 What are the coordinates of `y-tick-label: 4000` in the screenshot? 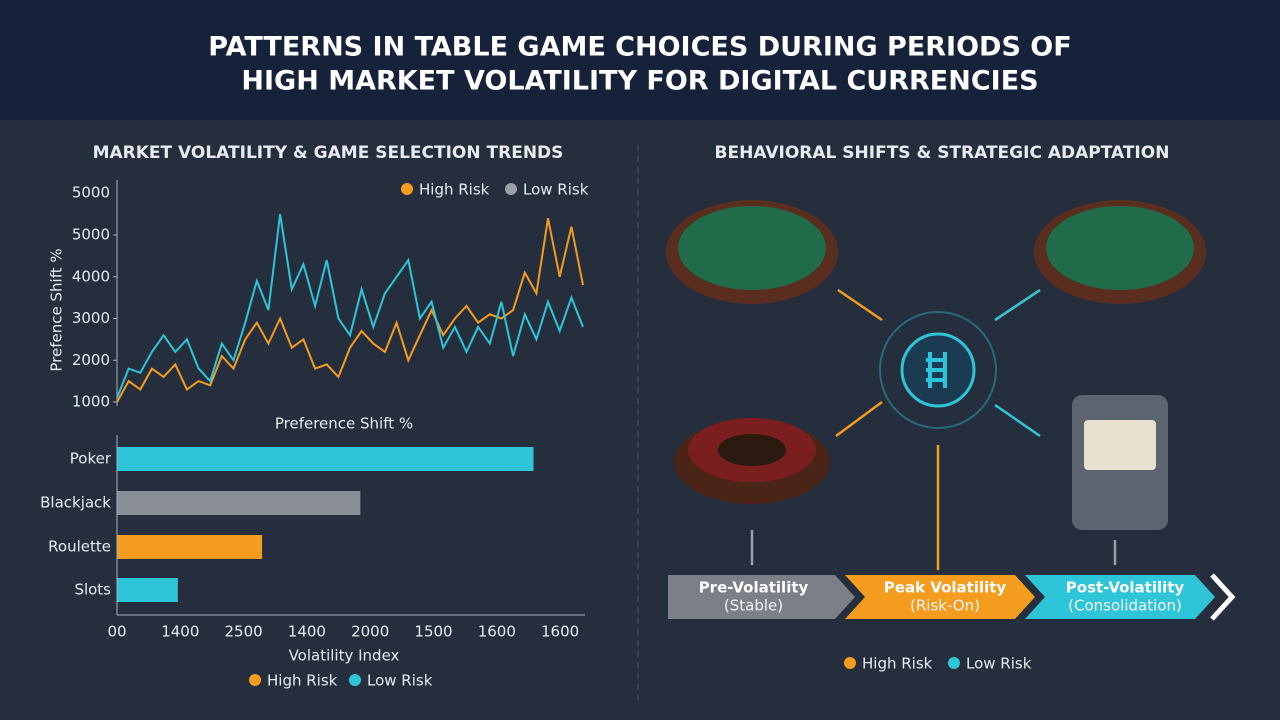 It's located at (91, 276).